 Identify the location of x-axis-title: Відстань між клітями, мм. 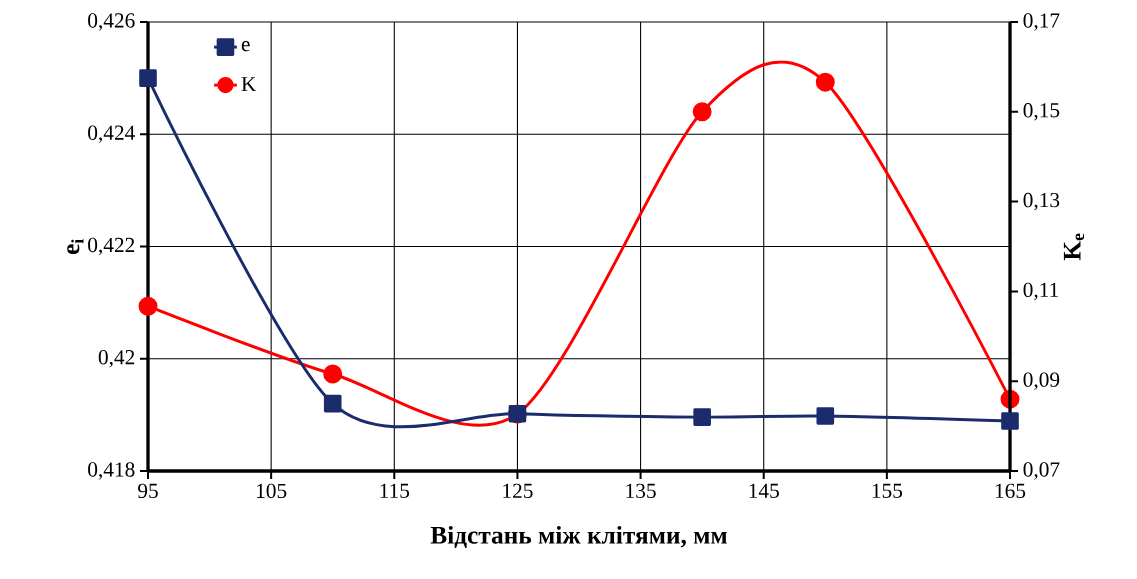
(578, 536).